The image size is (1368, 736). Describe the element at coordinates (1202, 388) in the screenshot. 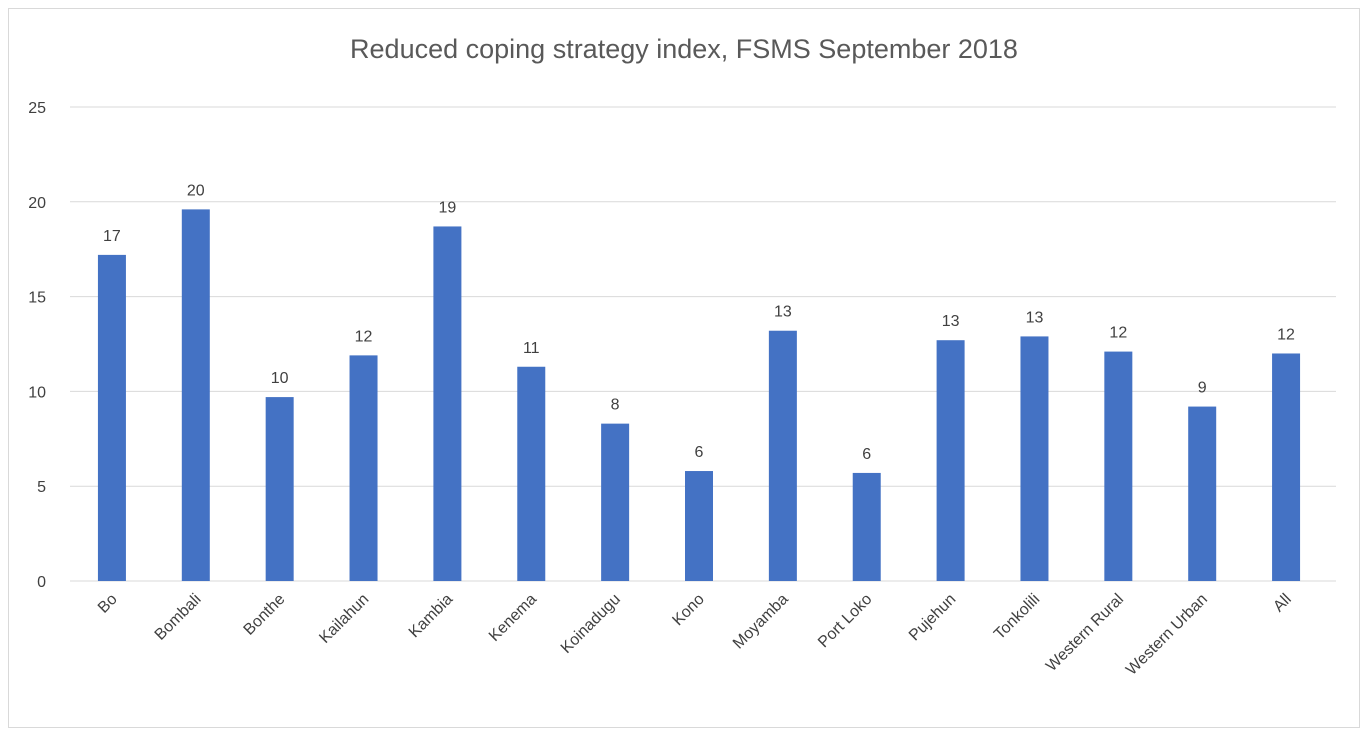

I see `data-label: 9` at that location.